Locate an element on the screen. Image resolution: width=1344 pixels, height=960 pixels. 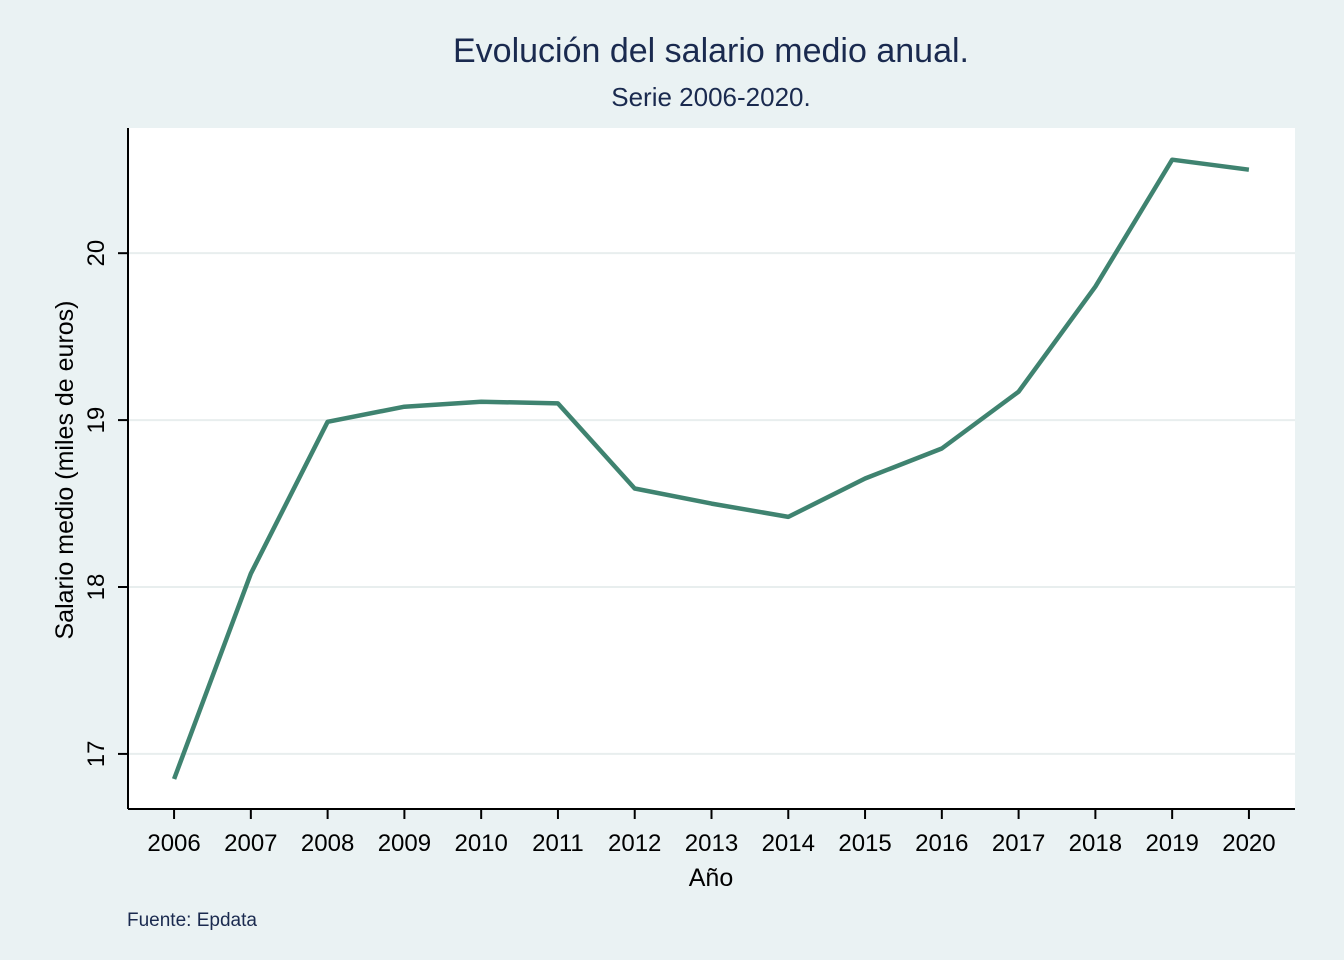
y-tick-label: 19 is located at coordinates (96, 420).